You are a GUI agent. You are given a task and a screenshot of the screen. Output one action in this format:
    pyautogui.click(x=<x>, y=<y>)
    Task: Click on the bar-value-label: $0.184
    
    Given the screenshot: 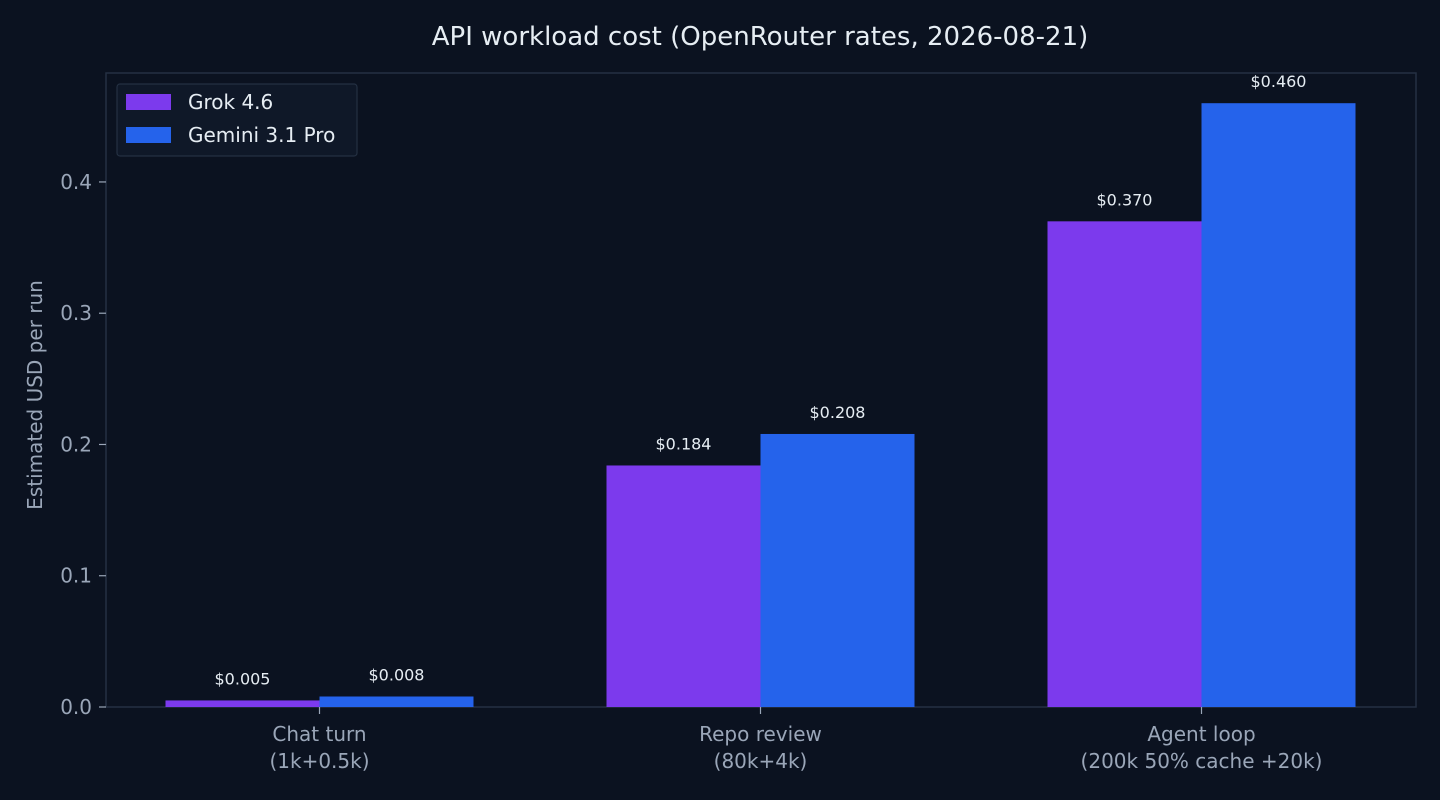 What is the action you would take?
    pyautogui.click(x=684, y=443)
    